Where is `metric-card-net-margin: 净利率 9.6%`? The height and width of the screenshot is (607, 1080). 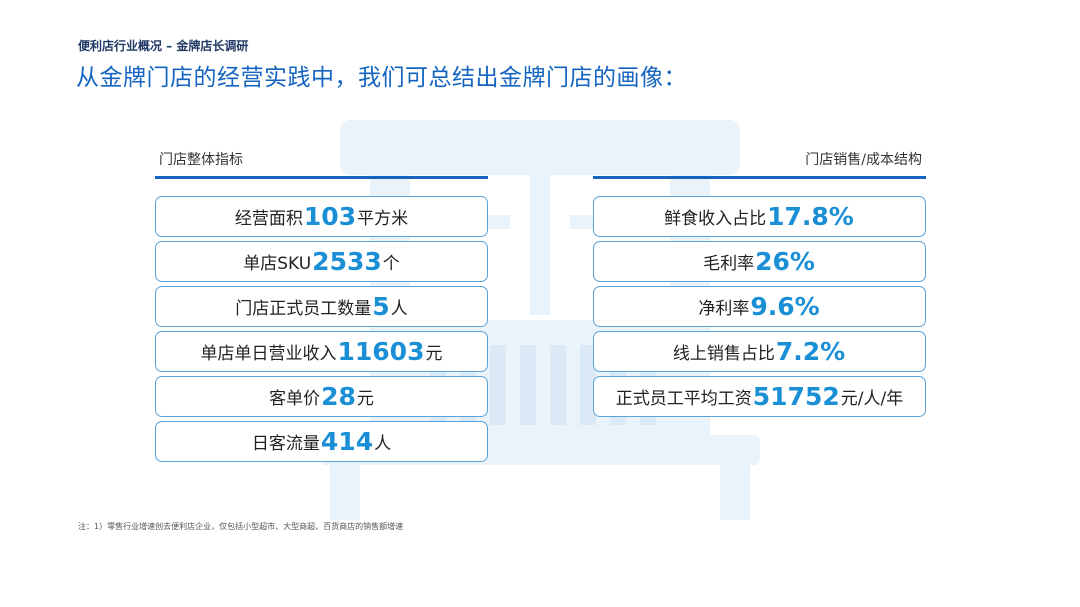
metric-card-net-margin: 净利率 9.6% is located at coordinates (759, 306).